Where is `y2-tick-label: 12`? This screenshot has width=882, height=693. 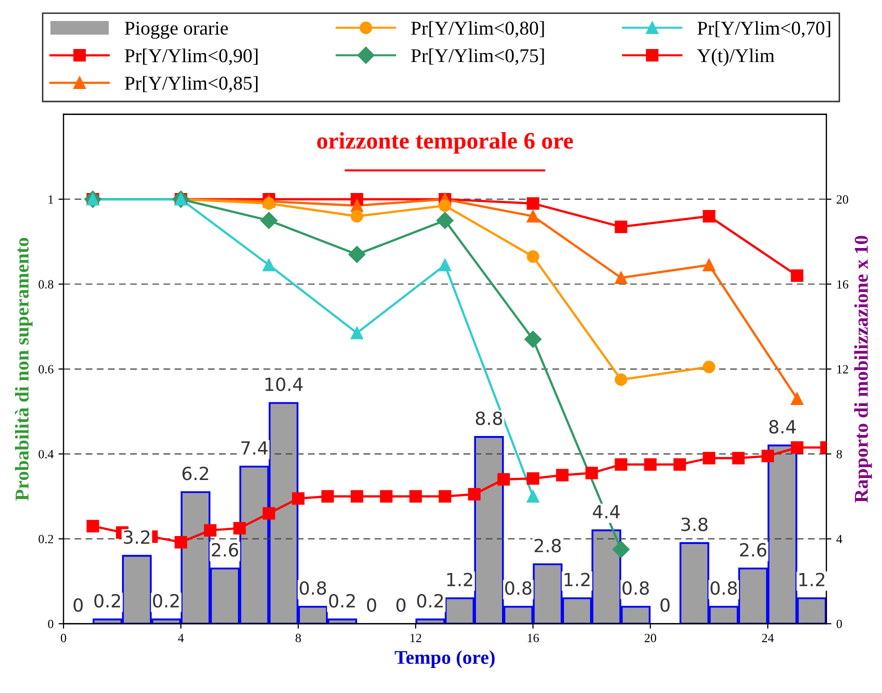
y2-tick-label: 12 is located at coordinates (842, 369).